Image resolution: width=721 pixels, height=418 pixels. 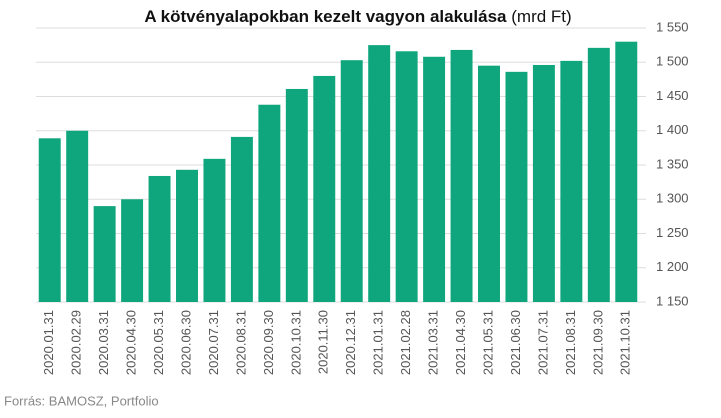 I want to click on x-tick-label: 2020.06.30, so click(x=185, y=342).